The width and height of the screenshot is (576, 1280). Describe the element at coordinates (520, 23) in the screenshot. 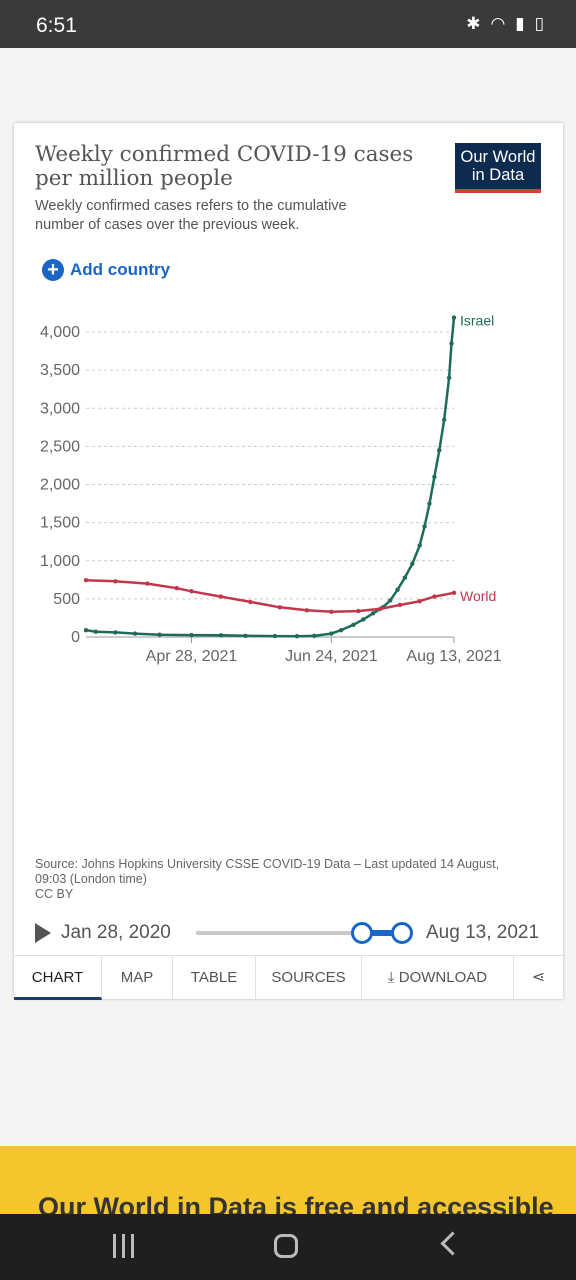

I see `signal-icon: ▮` at that location.